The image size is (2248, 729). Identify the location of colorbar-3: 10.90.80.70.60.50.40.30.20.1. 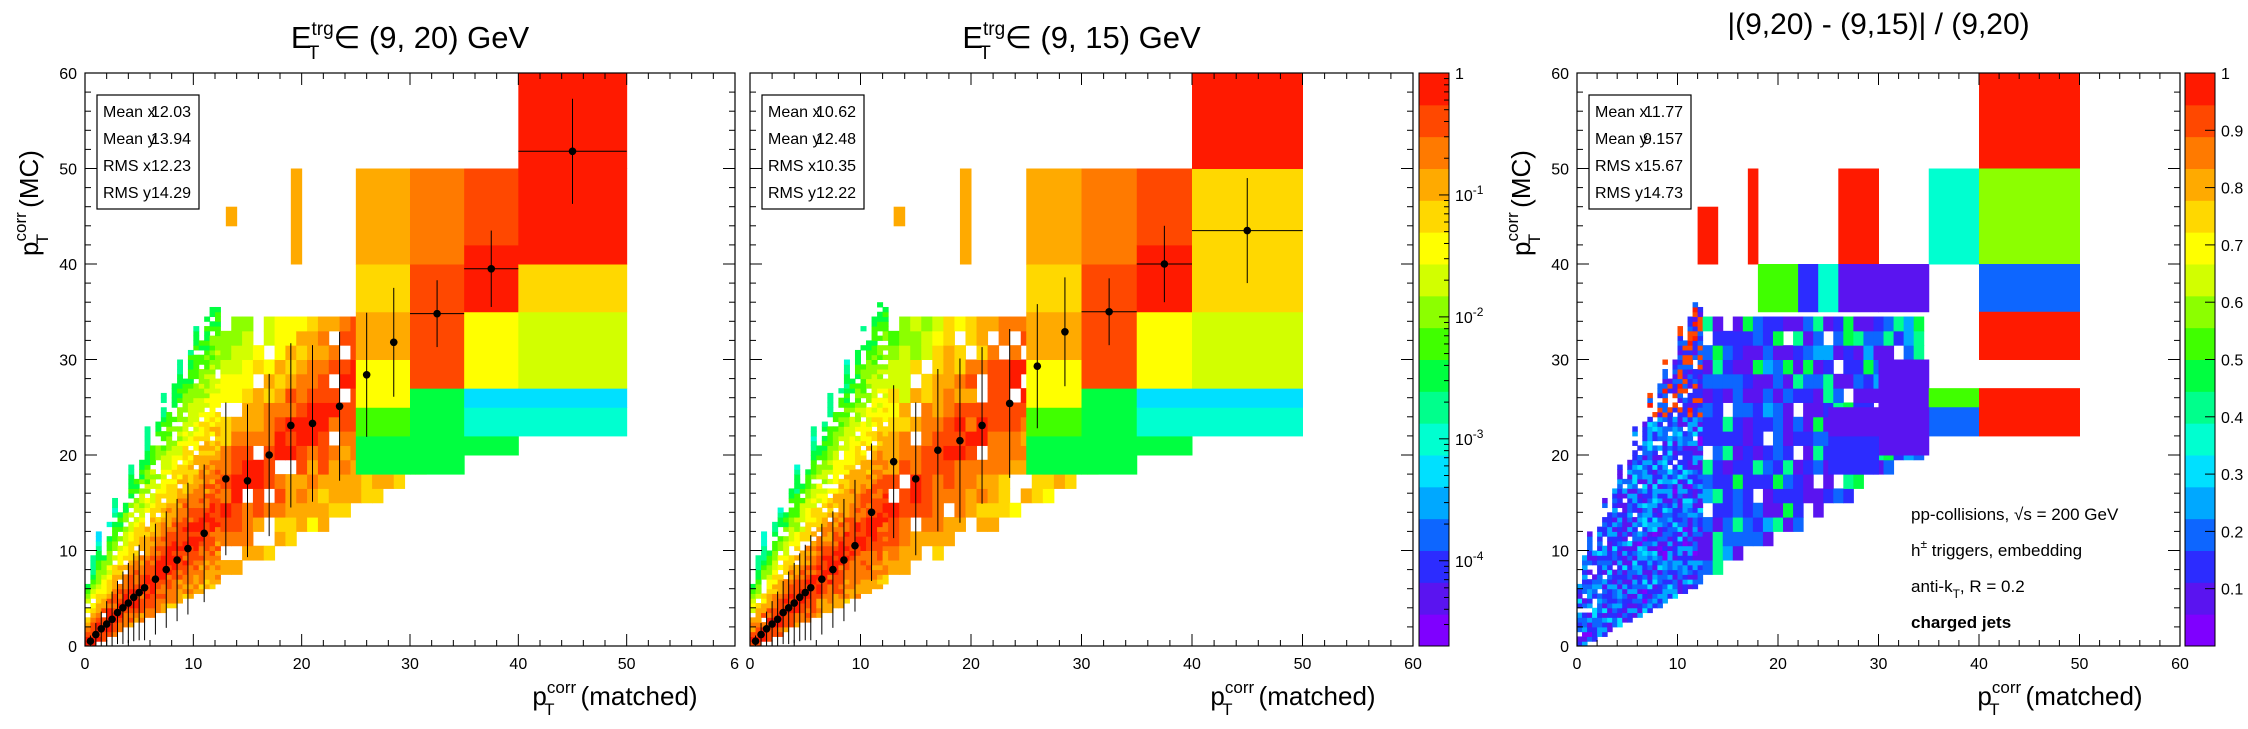
(2213, 356).